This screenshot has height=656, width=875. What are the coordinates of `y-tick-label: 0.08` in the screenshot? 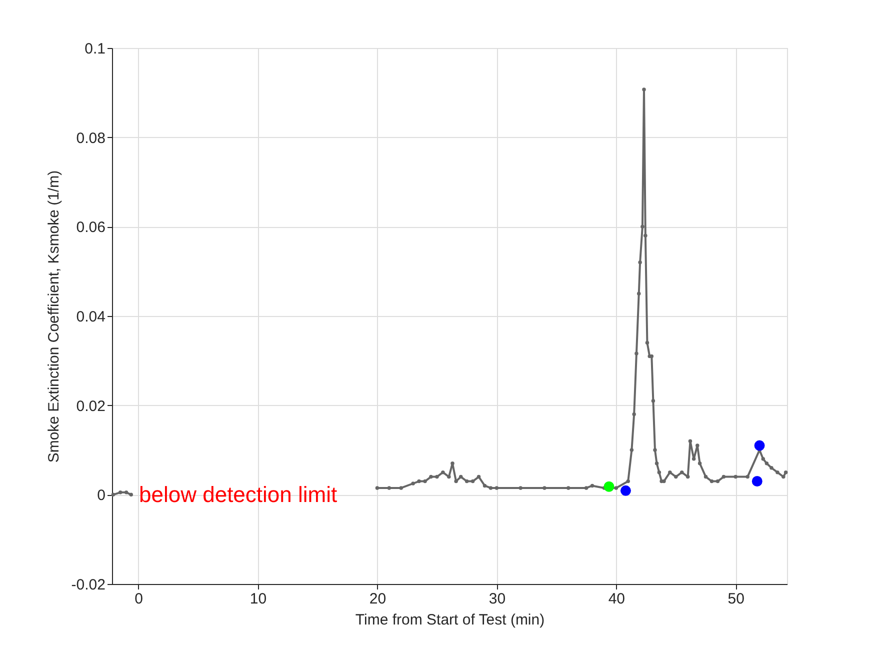 It's located at (91, 138).